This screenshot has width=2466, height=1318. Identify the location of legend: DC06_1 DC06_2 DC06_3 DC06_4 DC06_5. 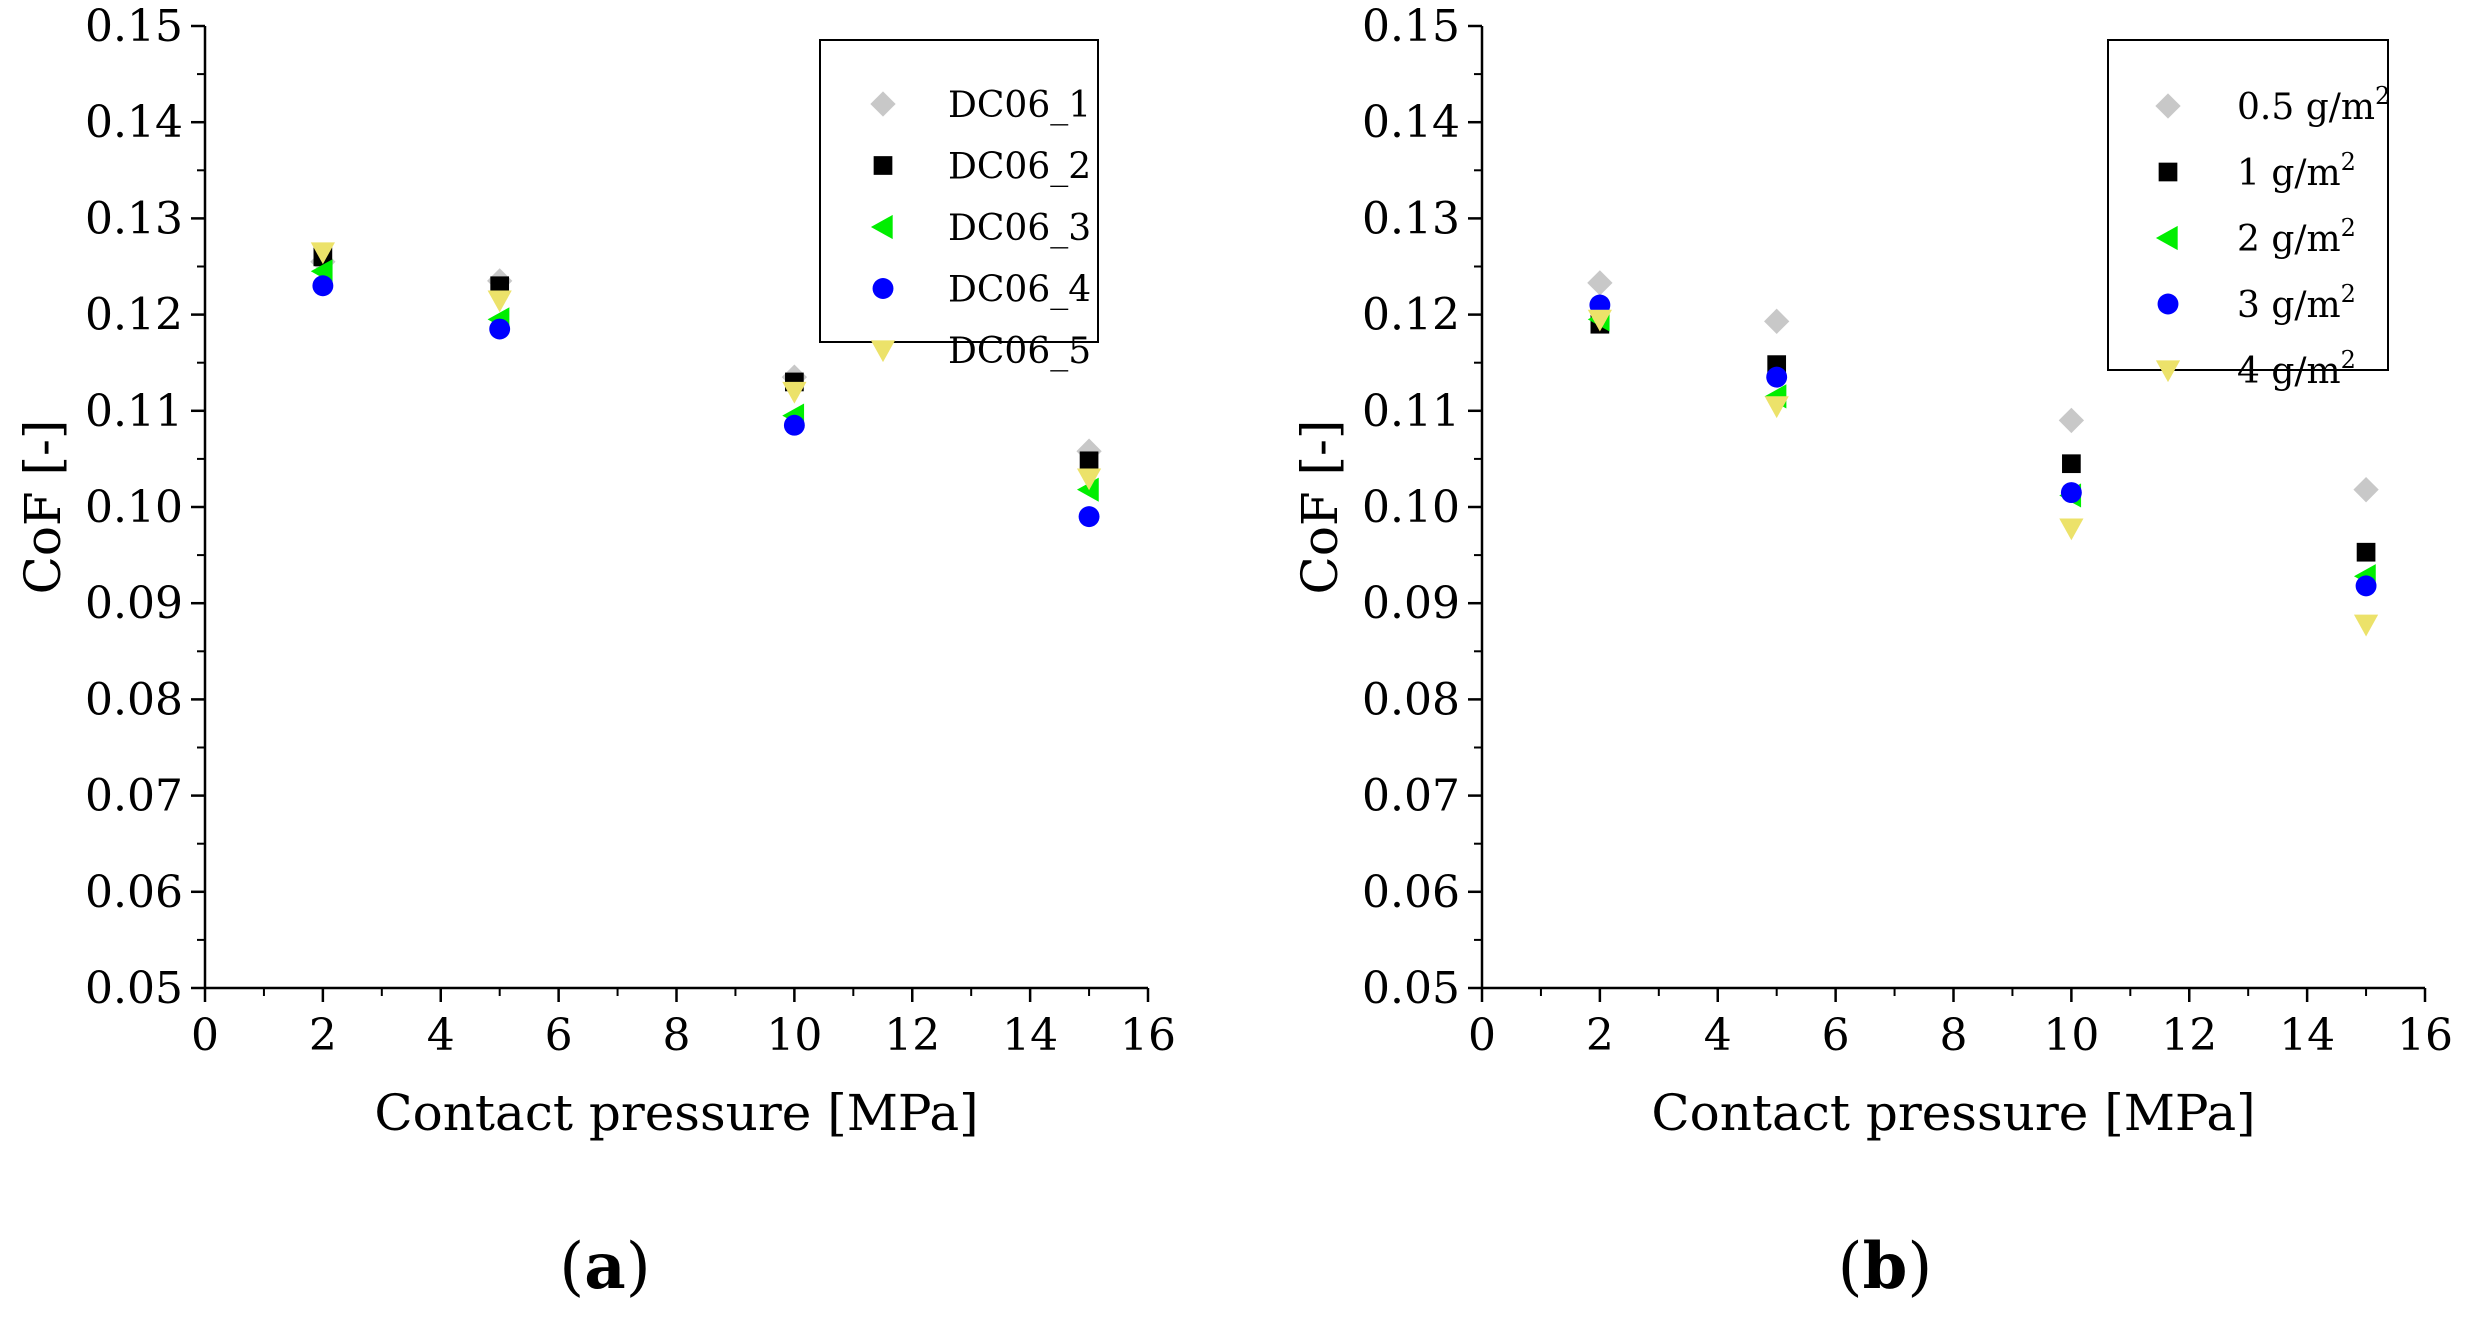
(959, 205).